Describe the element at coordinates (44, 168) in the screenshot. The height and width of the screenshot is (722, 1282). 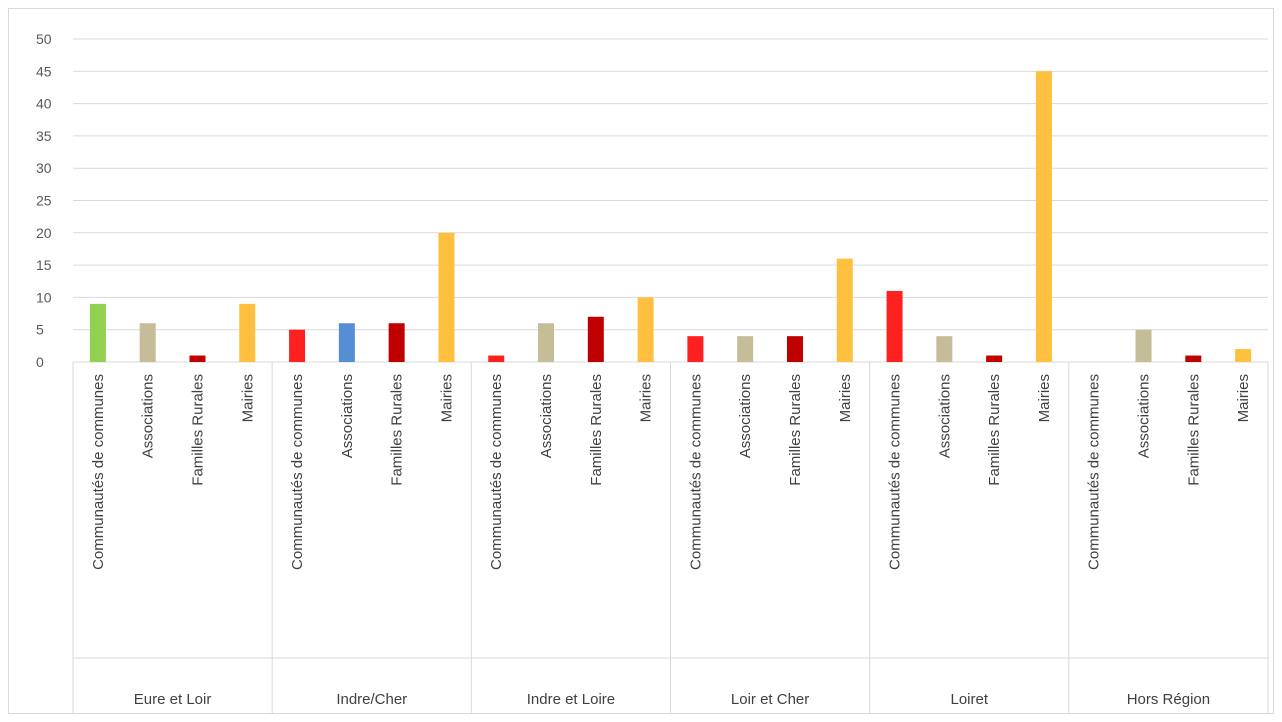
I see `y-tick-label: 30` at that location.